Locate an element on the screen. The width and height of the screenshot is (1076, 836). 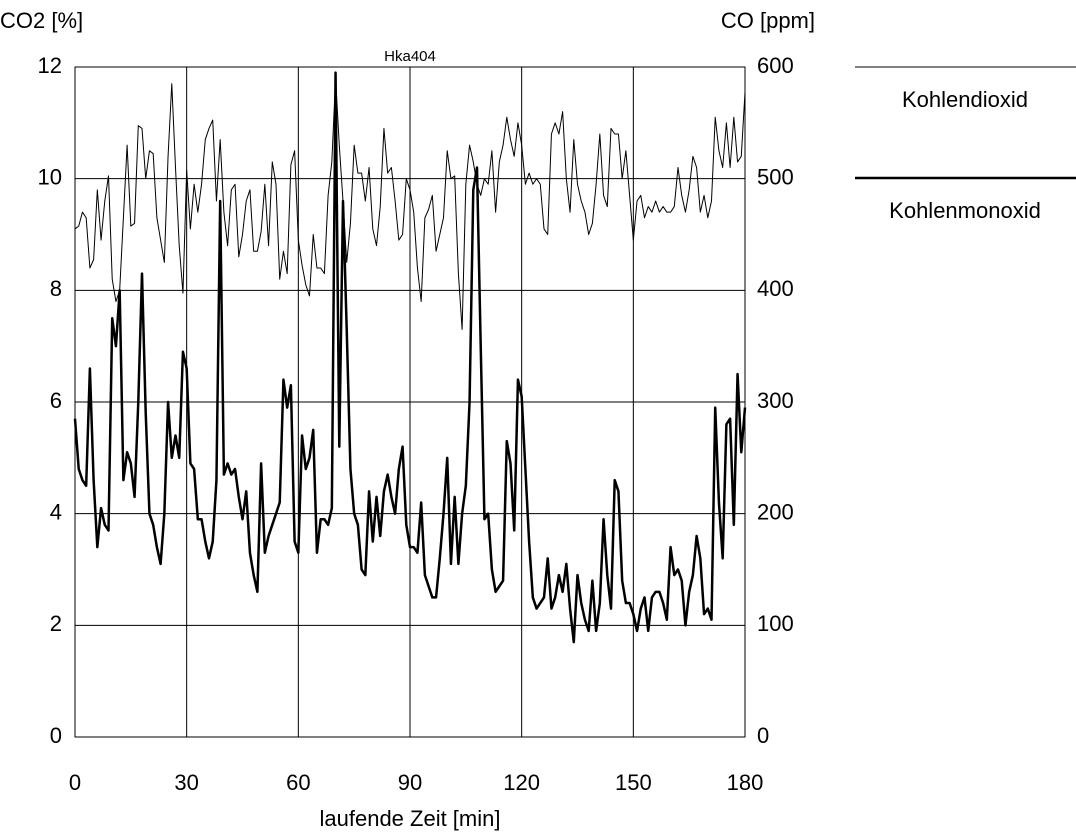
y-axis-label: CO2 [%] is located at coordinates (41, 20).